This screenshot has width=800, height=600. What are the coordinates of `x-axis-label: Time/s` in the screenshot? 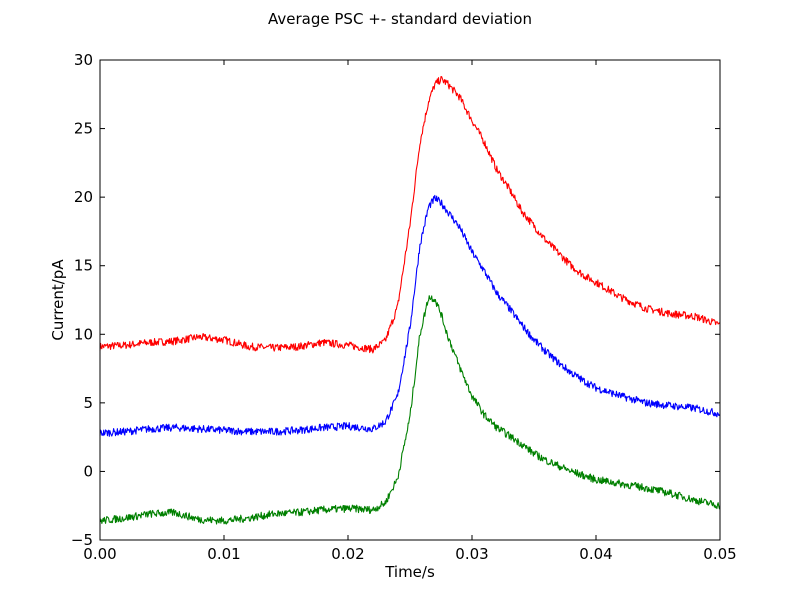 It's located at (409, 572).